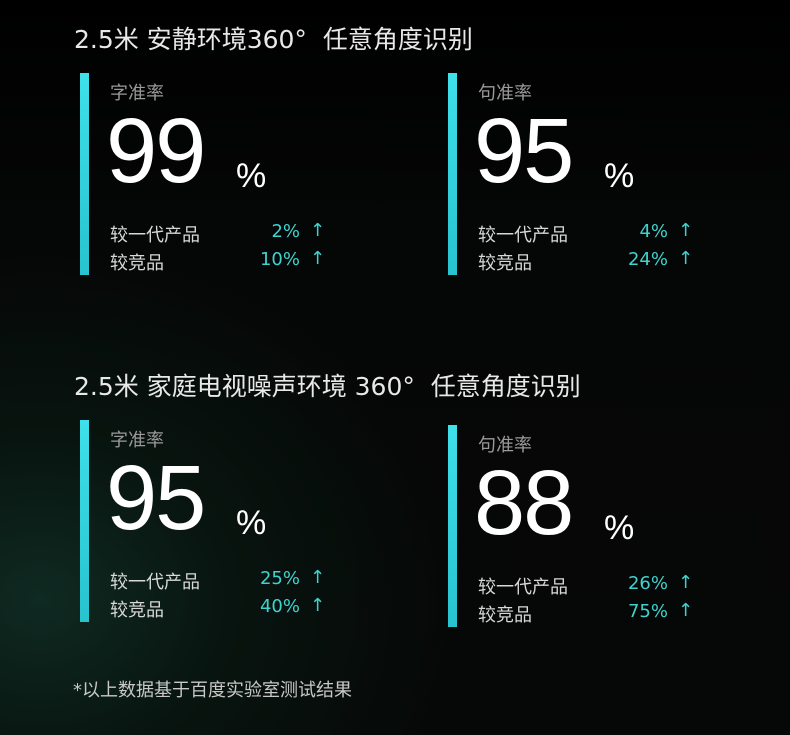 This screenshot has width=790, height=735. What do you see at coordinates (217, 233) in the screenshot?
I see `comparison-row: 较一代产品 2% ↑` at bounding box center [217, 233].